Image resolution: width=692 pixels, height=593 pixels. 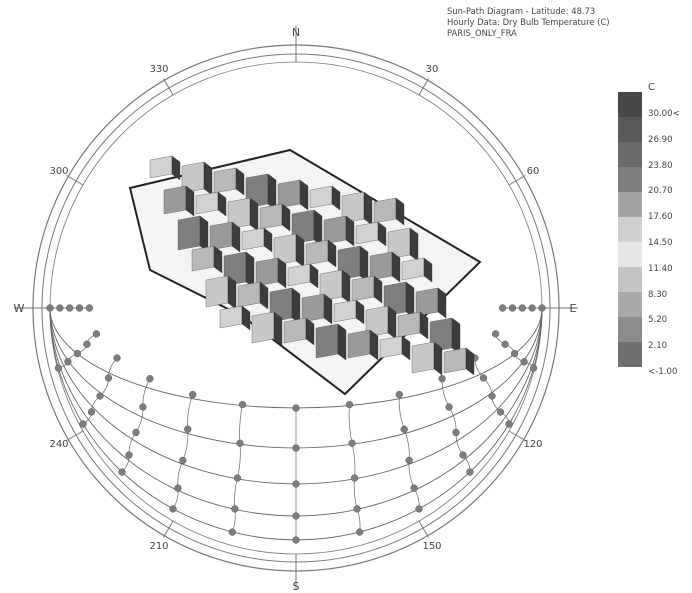 I want to click on legend-label: 26.90, so click(x=660, y=139).